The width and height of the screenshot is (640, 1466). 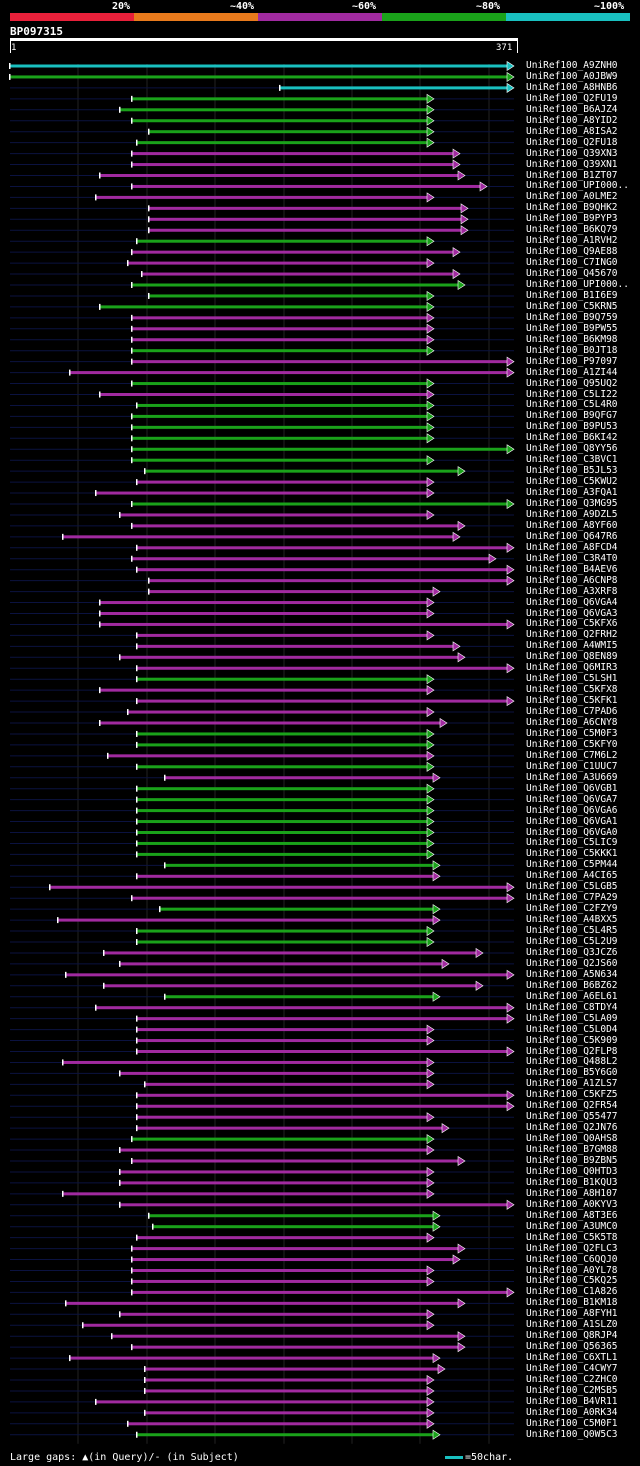 What do you see at coordinates (572, 394) in the screenshot?
I see `hit-label: UniRef100_C5LI22` at bounding box center [572, 394].